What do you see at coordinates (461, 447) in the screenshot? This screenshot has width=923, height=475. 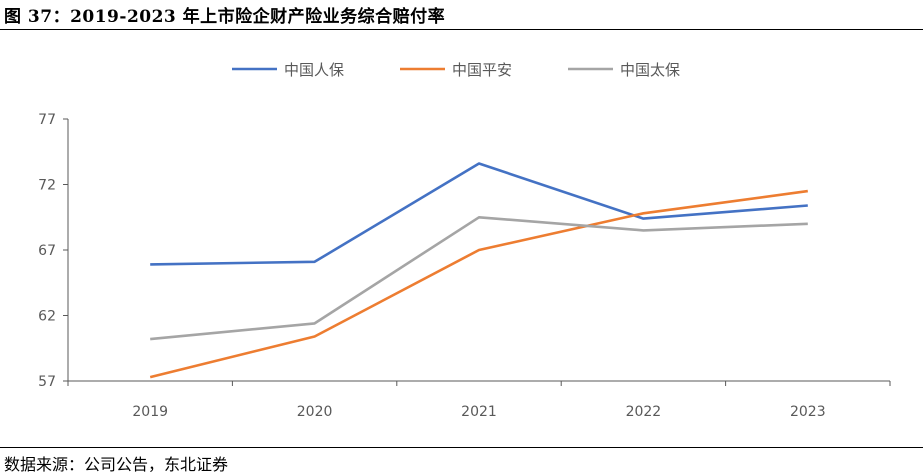 I see `source-divider` at bounding box center [461, 447].